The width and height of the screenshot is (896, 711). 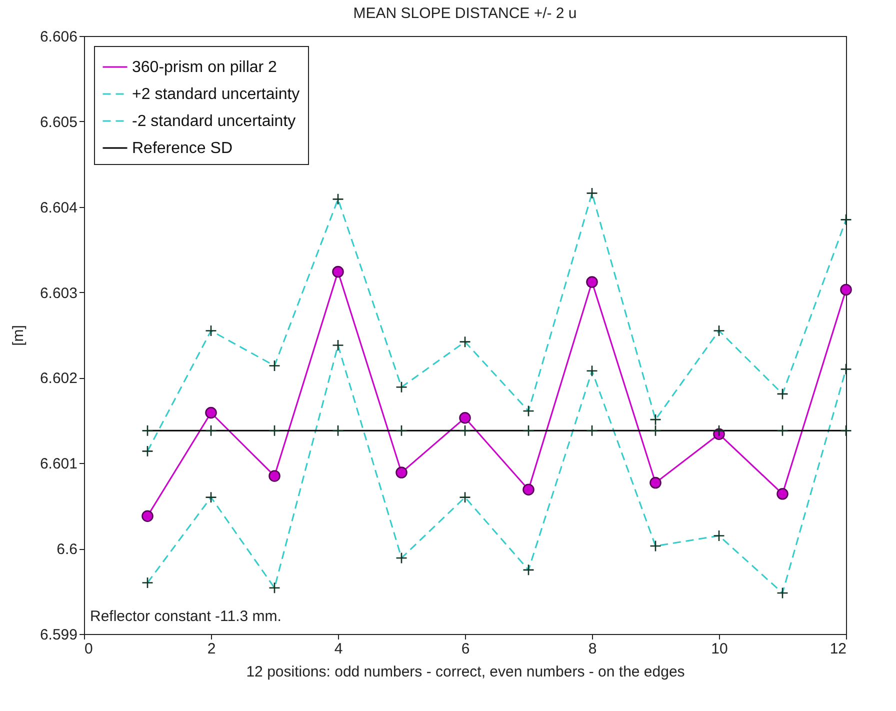 What do you see at coordinates (211, 649) in the screenshot?
I see `x-tick-label: 2` at bounding box center [211, 649].